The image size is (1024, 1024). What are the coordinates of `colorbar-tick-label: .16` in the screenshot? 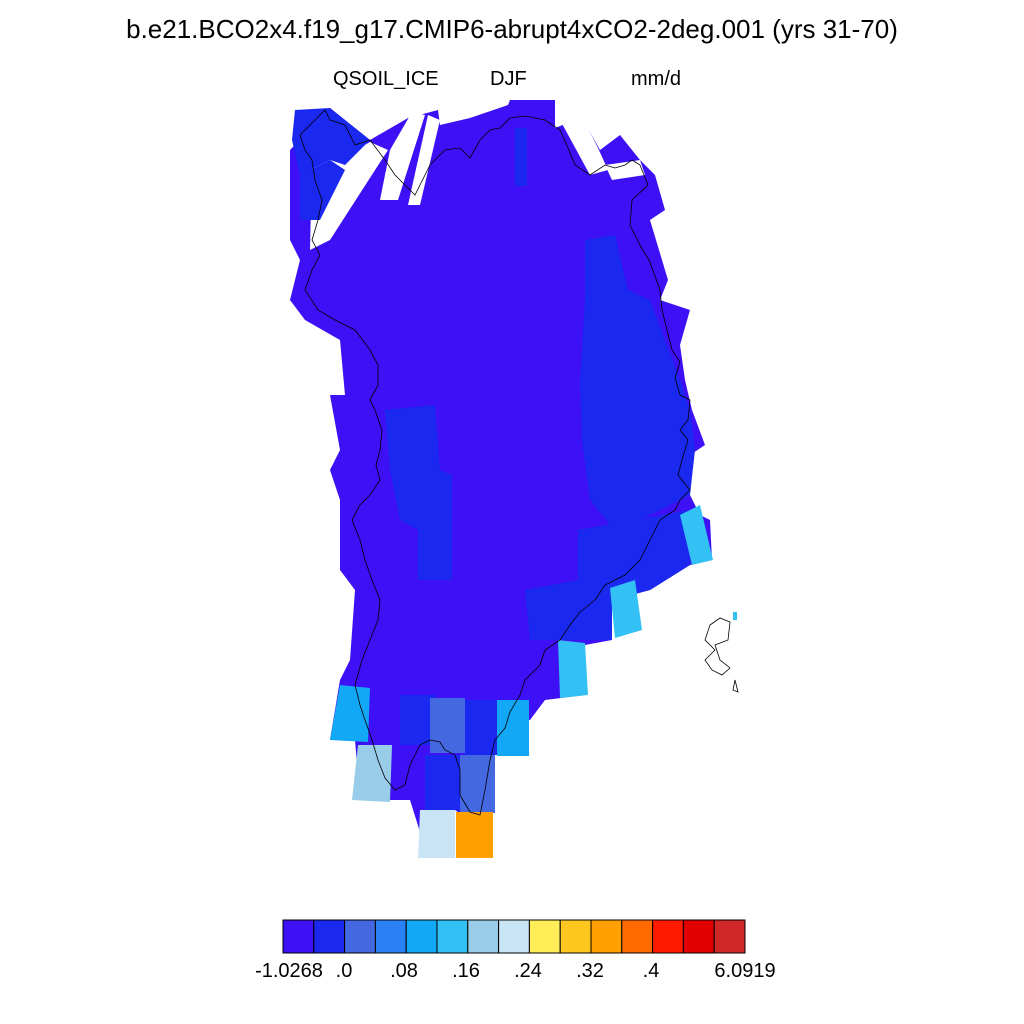 It's located at (466, 971).